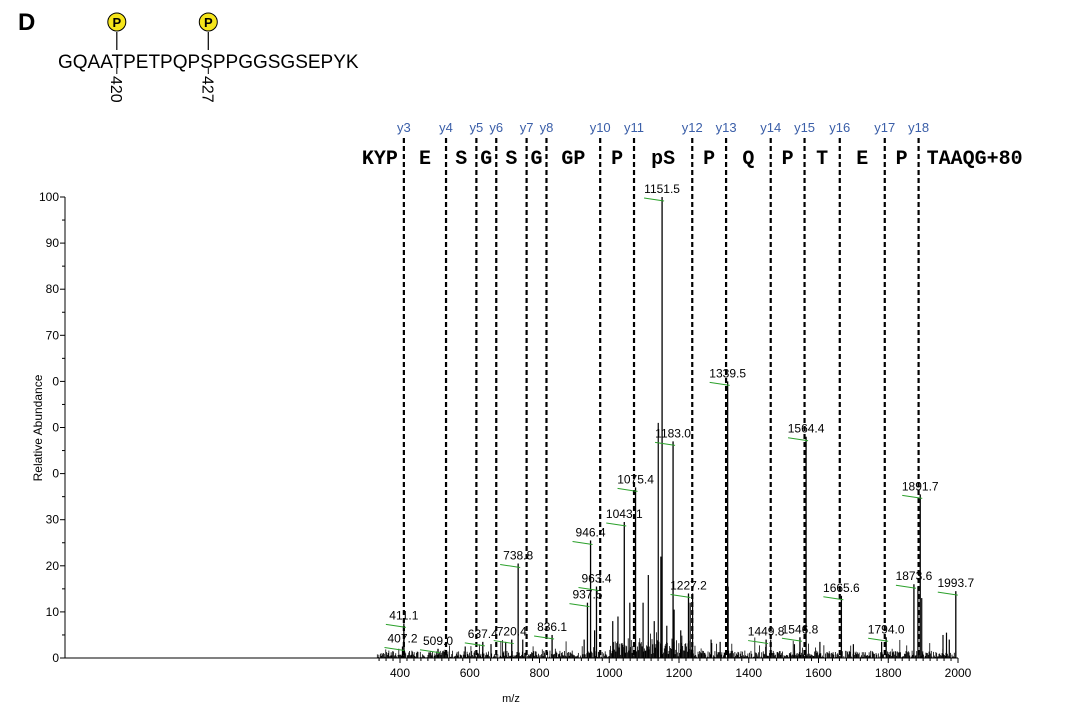 This screenshot has width=1069, height=708. Describe the element at coordinates (510, 566) in the screenshot. I see `peak-annotation-tick-738.8` at that location.